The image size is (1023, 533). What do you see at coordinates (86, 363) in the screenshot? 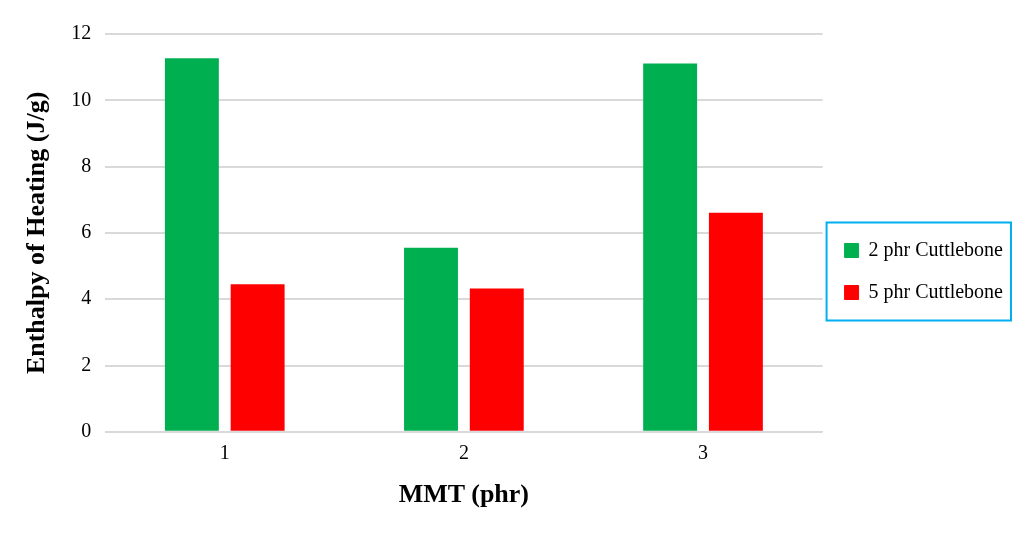
I see `y-tick-label: 2` at bounding box center [86, 363].